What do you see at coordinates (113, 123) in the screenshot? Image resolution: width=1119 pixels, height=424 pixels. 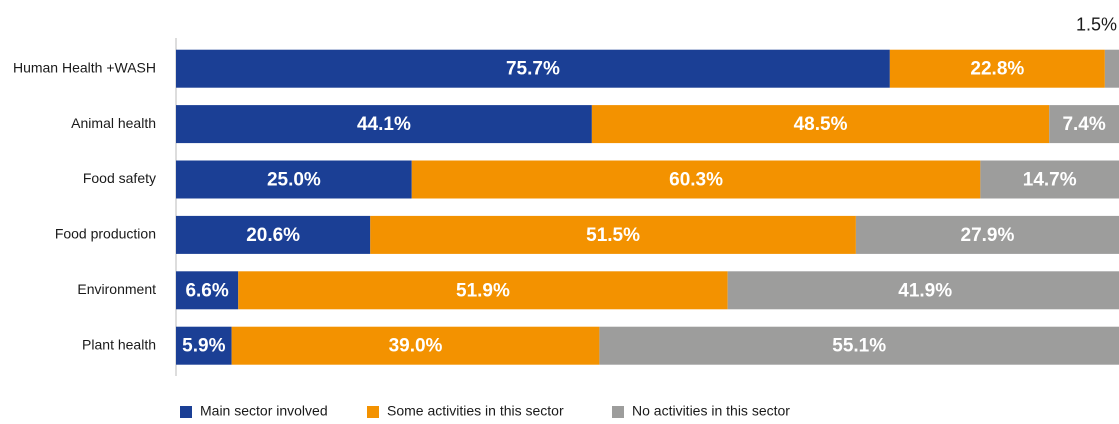 I see `category-label: Animal health` at bounding box center [113, 123].